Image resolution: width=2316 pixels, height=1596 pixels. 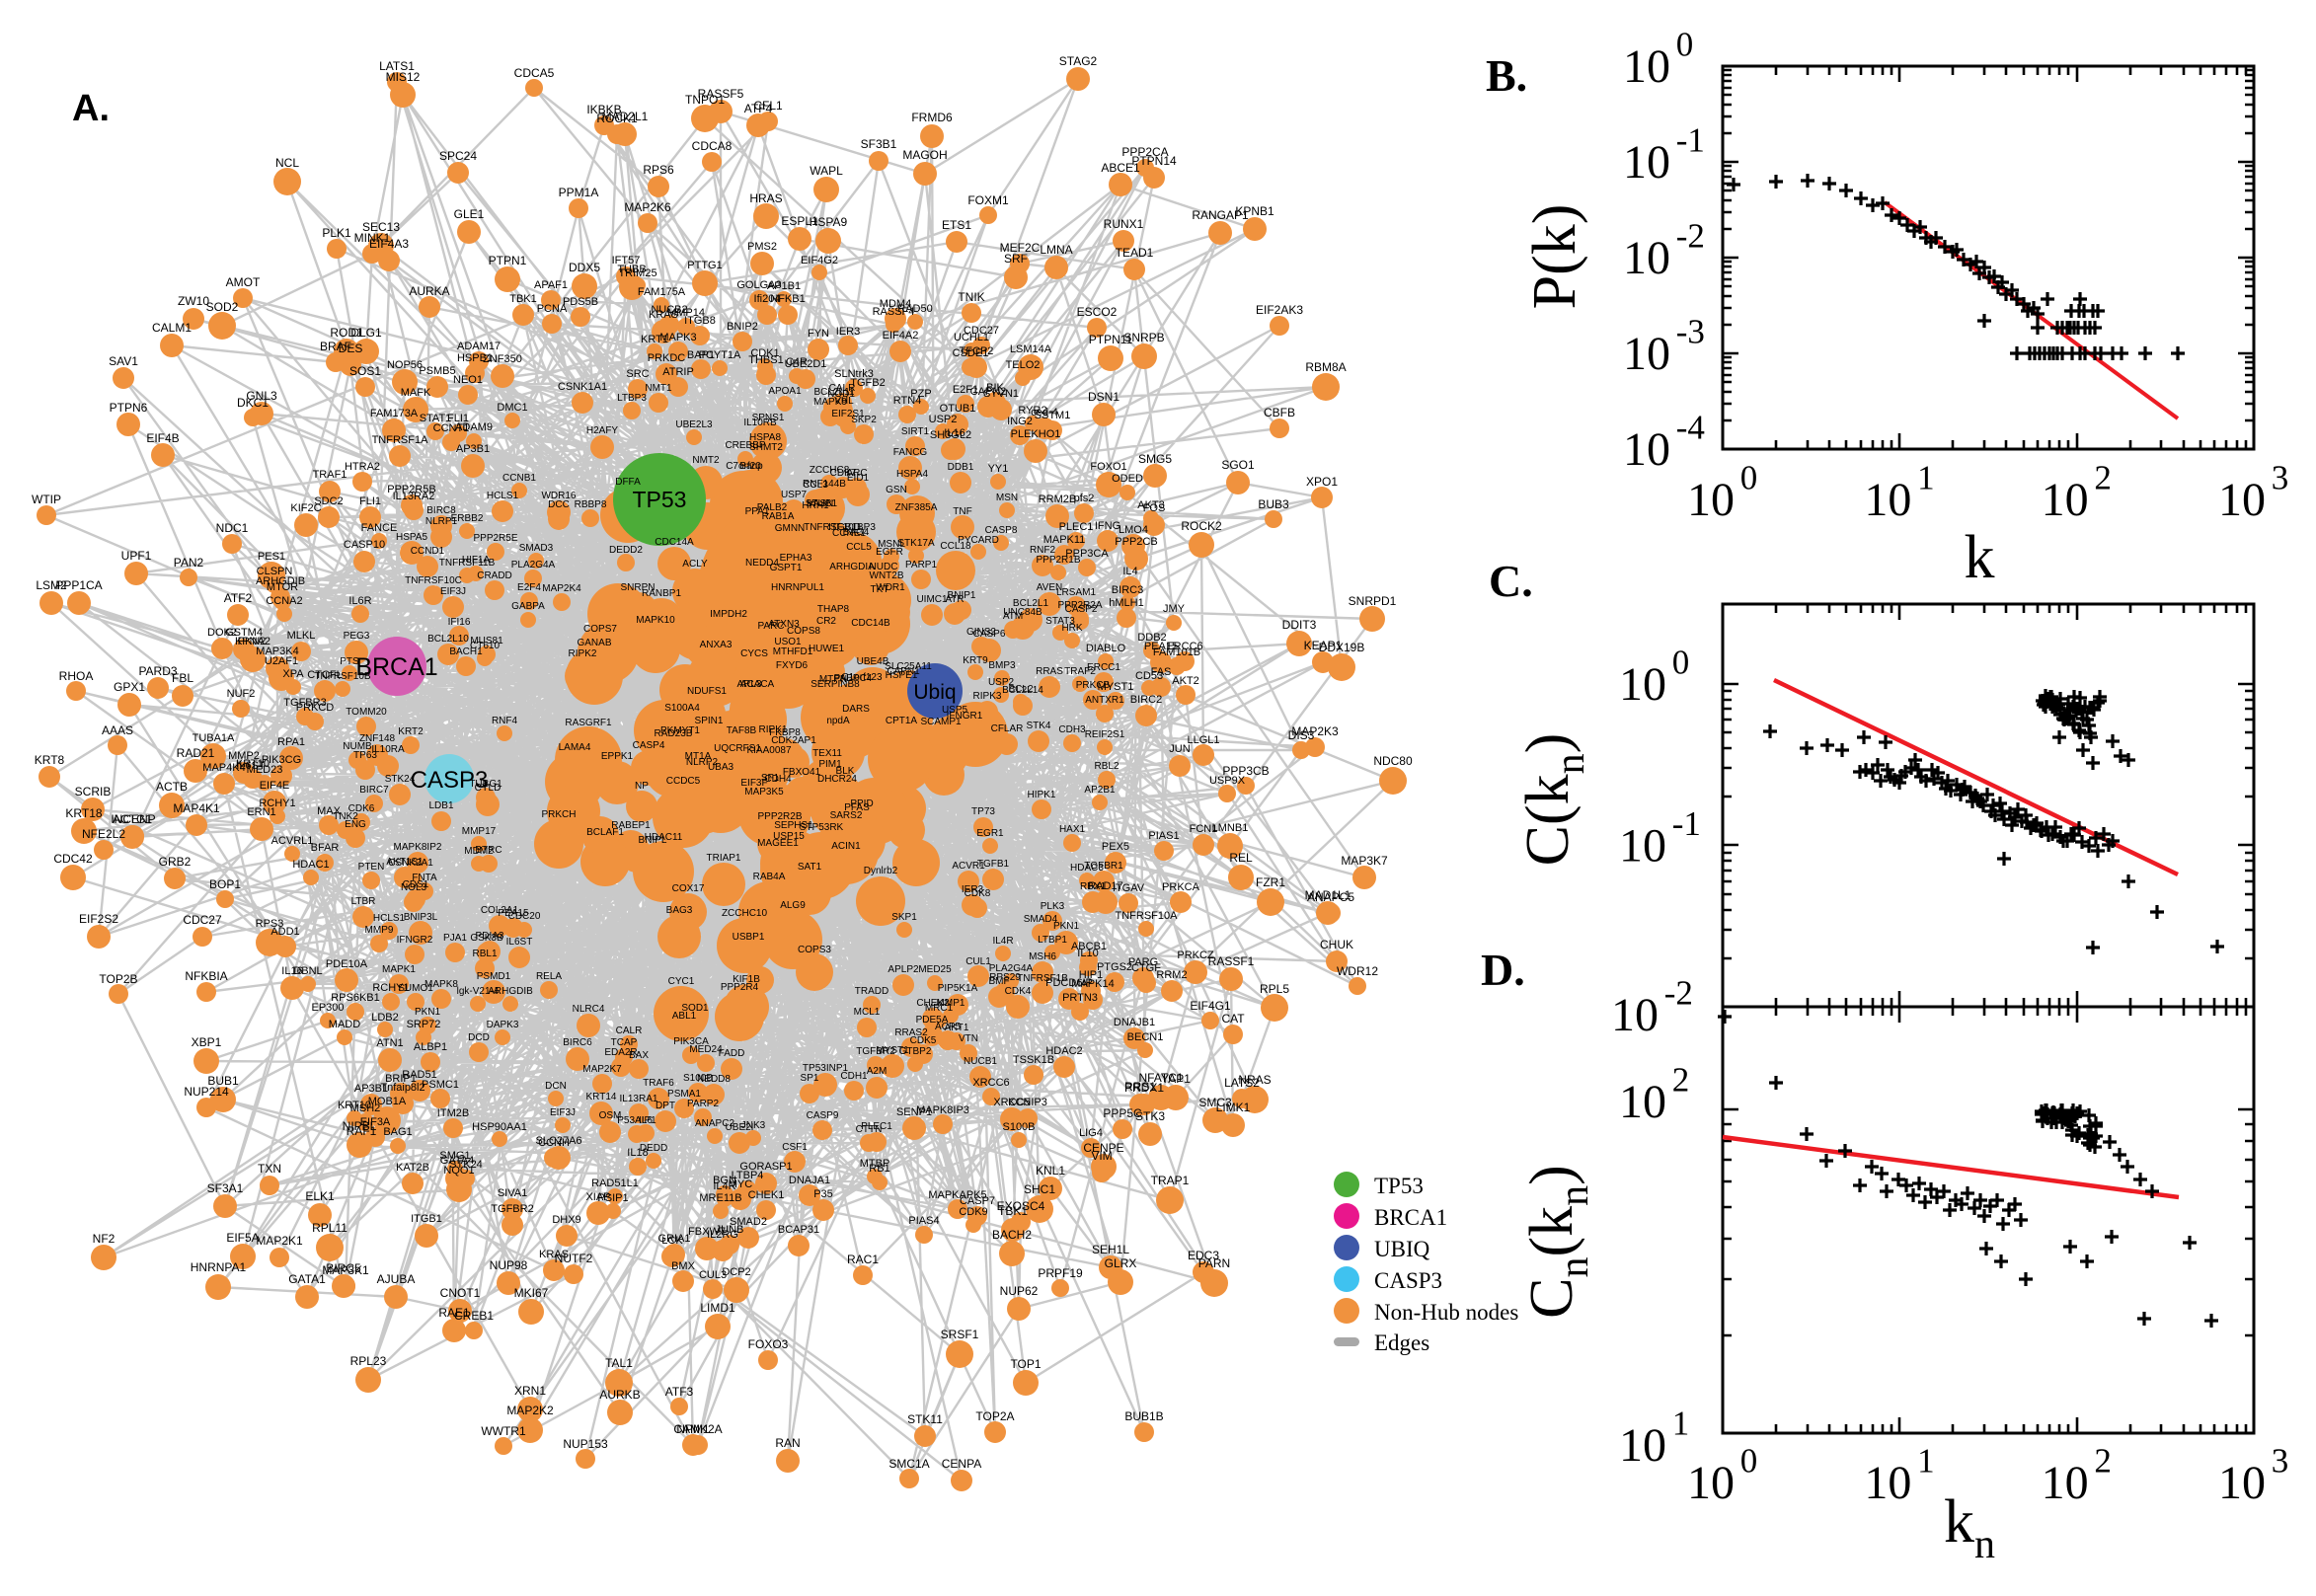 What do you see at coordinates (698, 1078) in the screenshot?
I see `svg-text: S100B` at bounding box center [698, 1078].